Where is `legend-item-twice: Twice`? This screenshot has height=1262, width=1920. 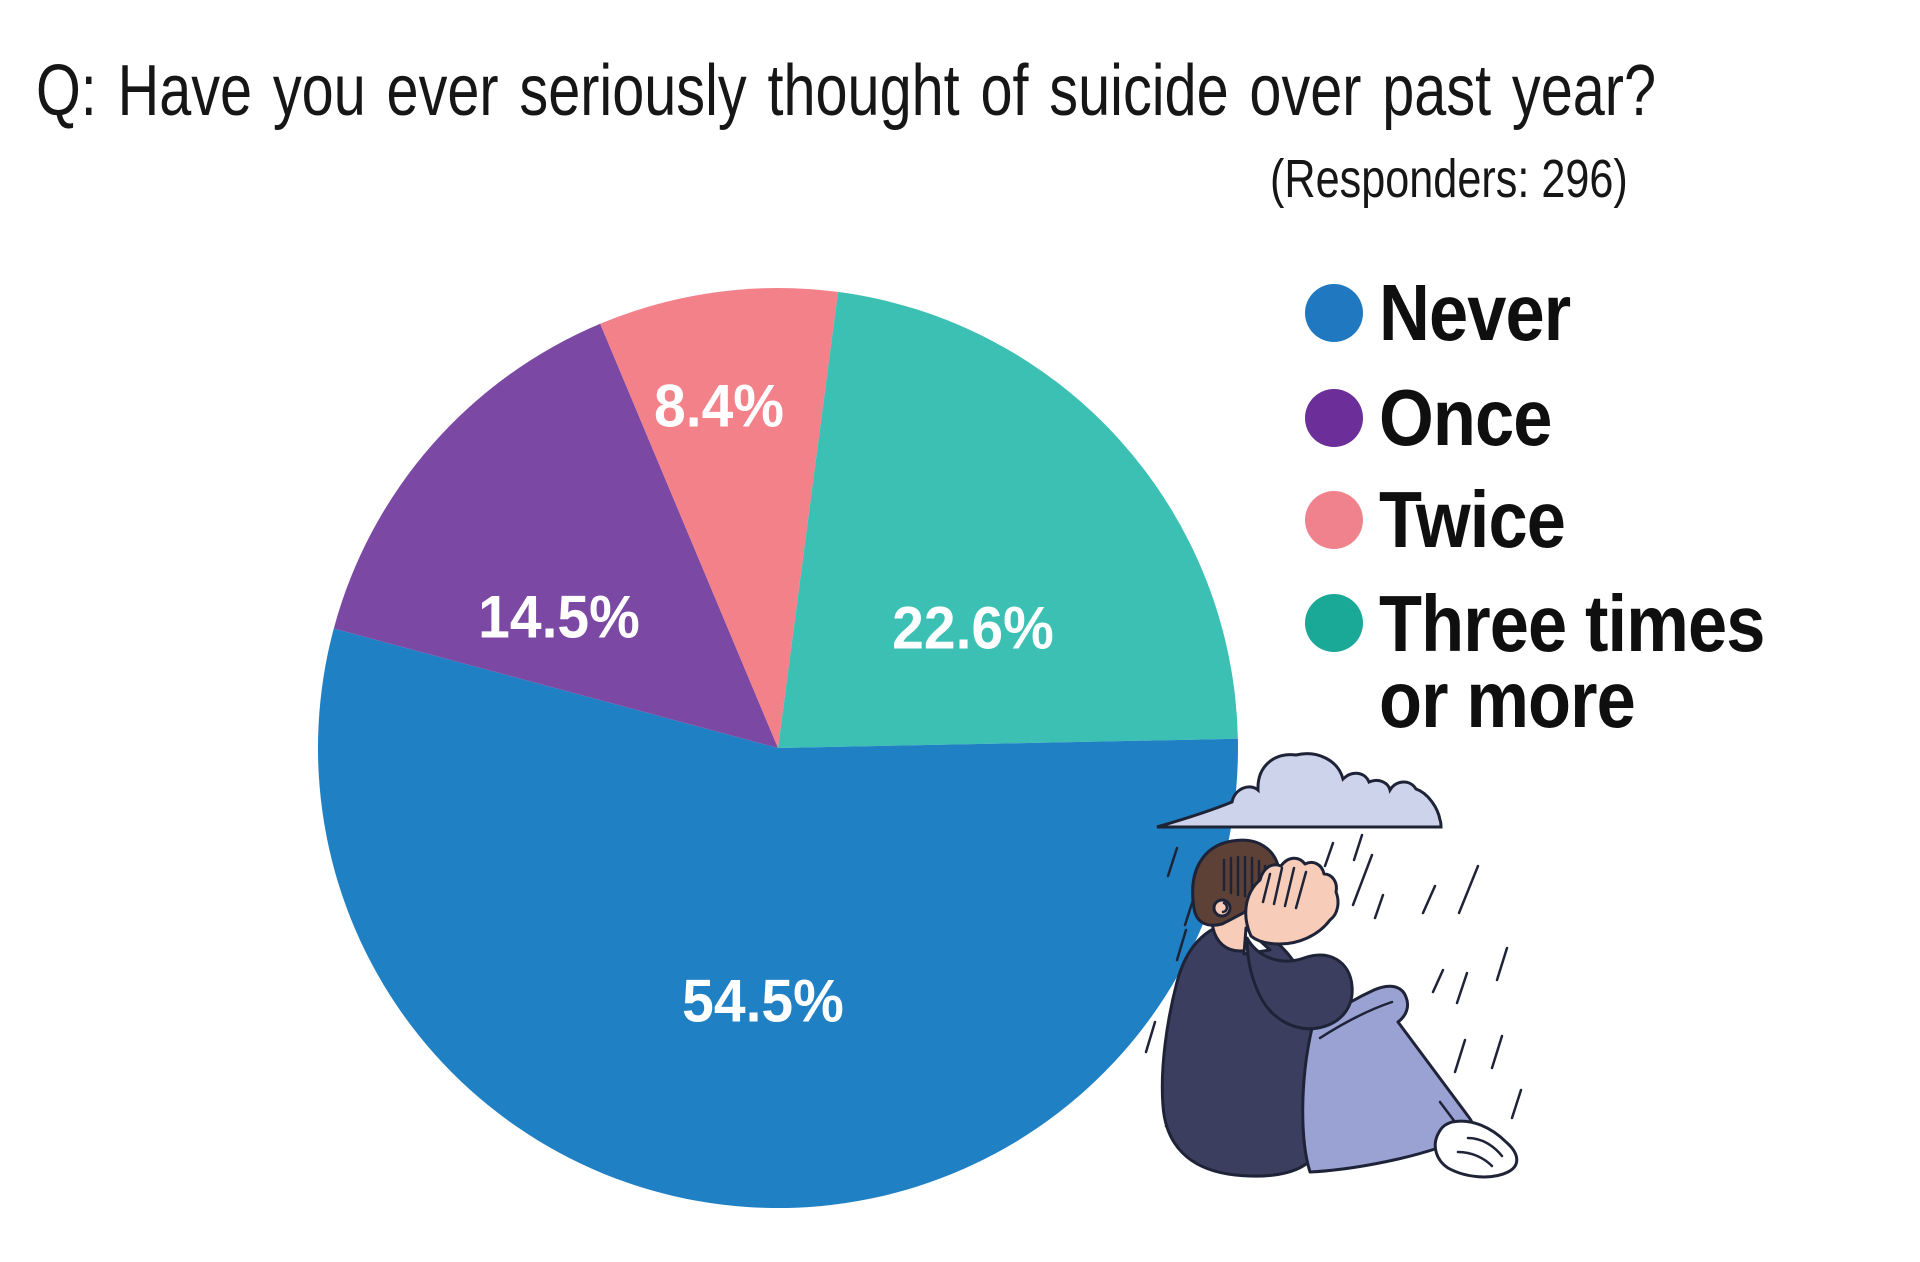 legend-item-twice: Twice is located at coordinates (1447, 520).